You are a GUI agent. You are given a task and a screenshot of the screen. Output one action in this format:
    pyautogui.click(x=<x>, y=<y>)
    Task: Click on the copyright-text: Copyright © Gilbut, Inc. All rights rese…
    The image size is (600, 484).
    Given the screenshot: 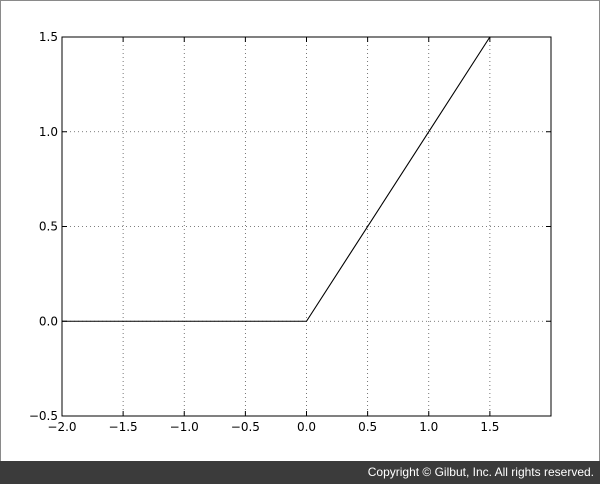 What is the action you would take?
    pyautogui.click(x=480, y=472)
    